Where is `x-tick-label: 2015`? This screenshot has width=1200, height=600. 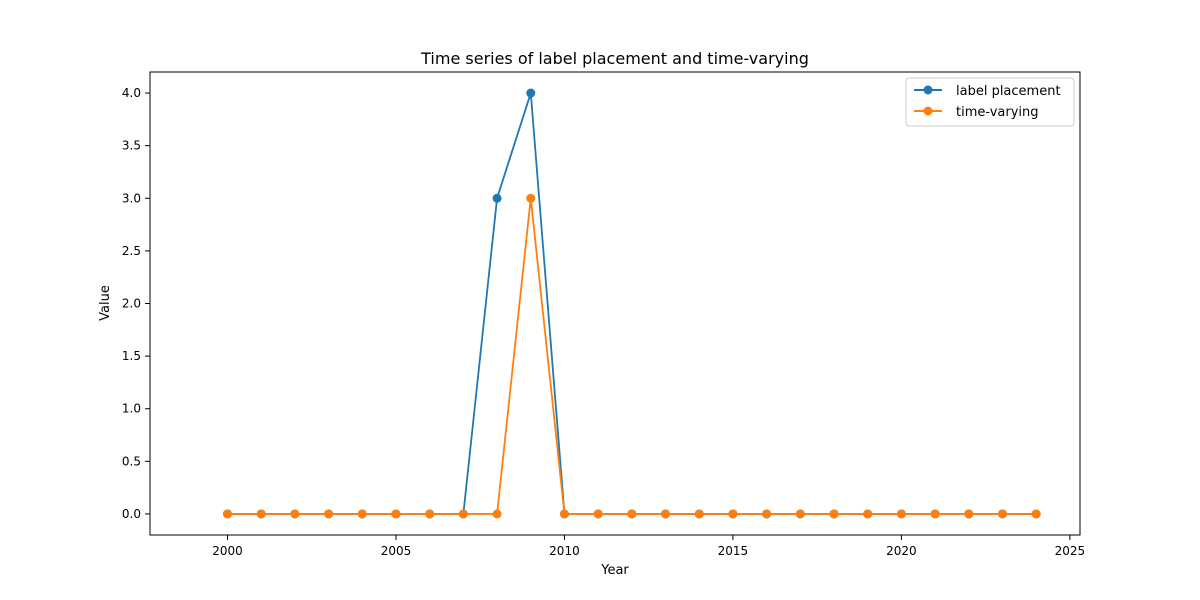 x-tick-label: 2015 is located at coordinates (733, 551).